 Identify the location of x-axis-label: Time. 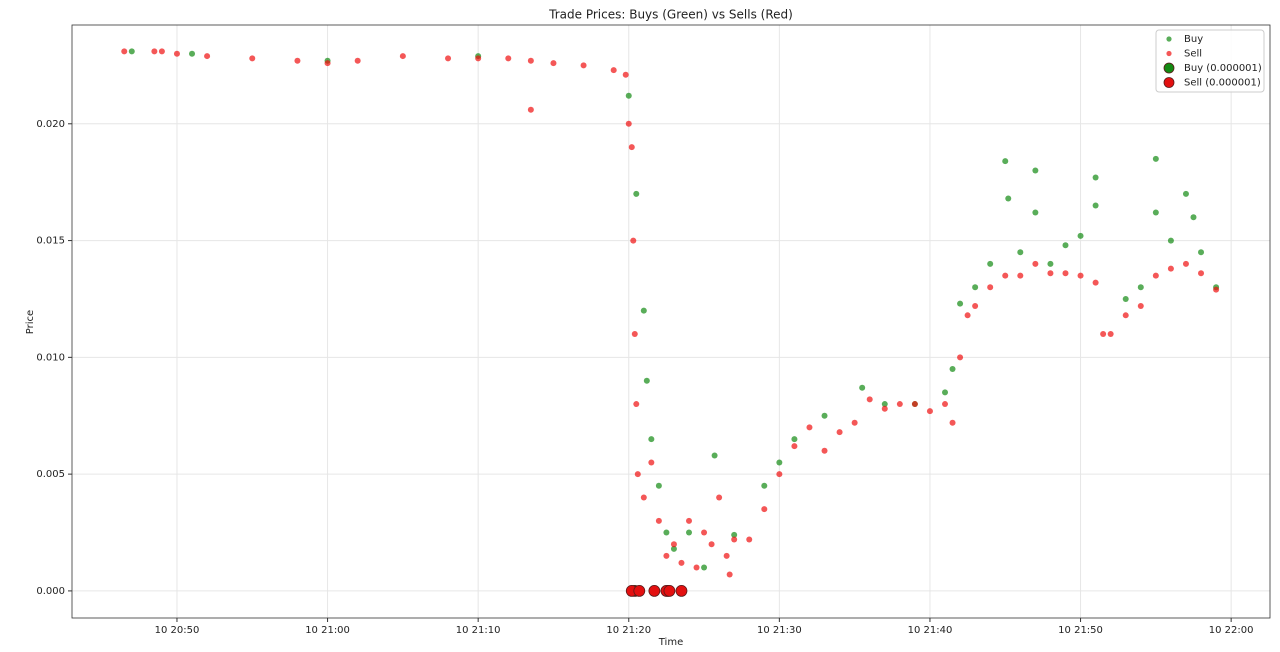
(670, 642).